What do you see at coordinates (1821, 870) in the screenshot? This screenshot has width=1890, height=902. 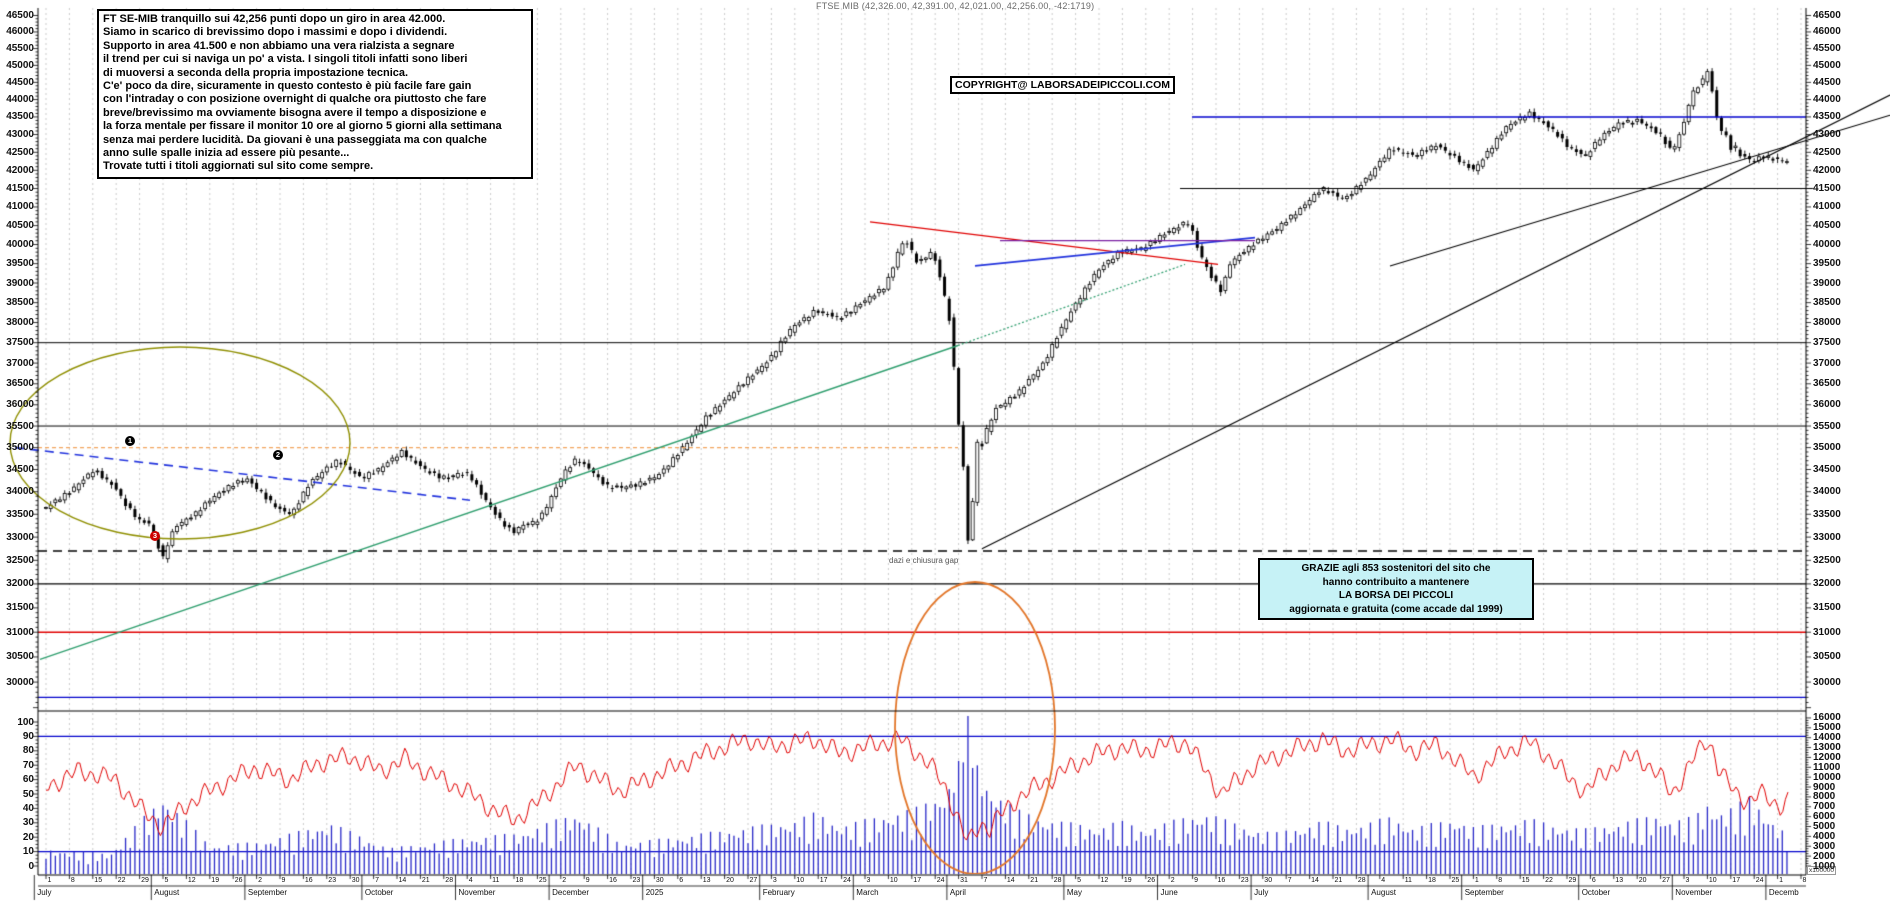 I see `volume-scale-note: x100000` at bounding box center [1821, 870].